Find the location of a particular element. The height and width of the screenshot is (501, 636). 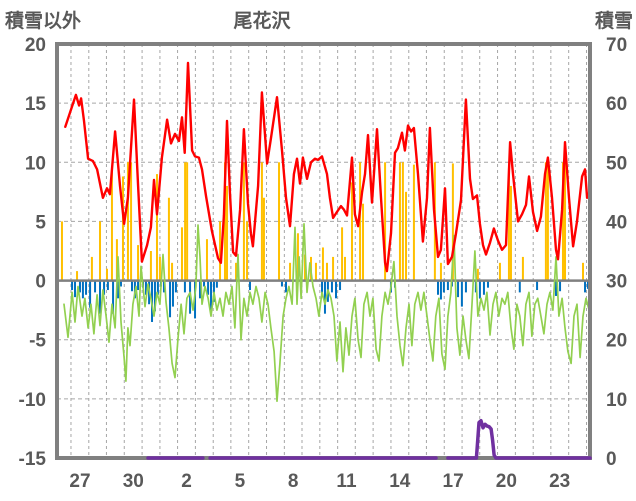

right-tick-label: 30 is located at coordinates (616, 282).